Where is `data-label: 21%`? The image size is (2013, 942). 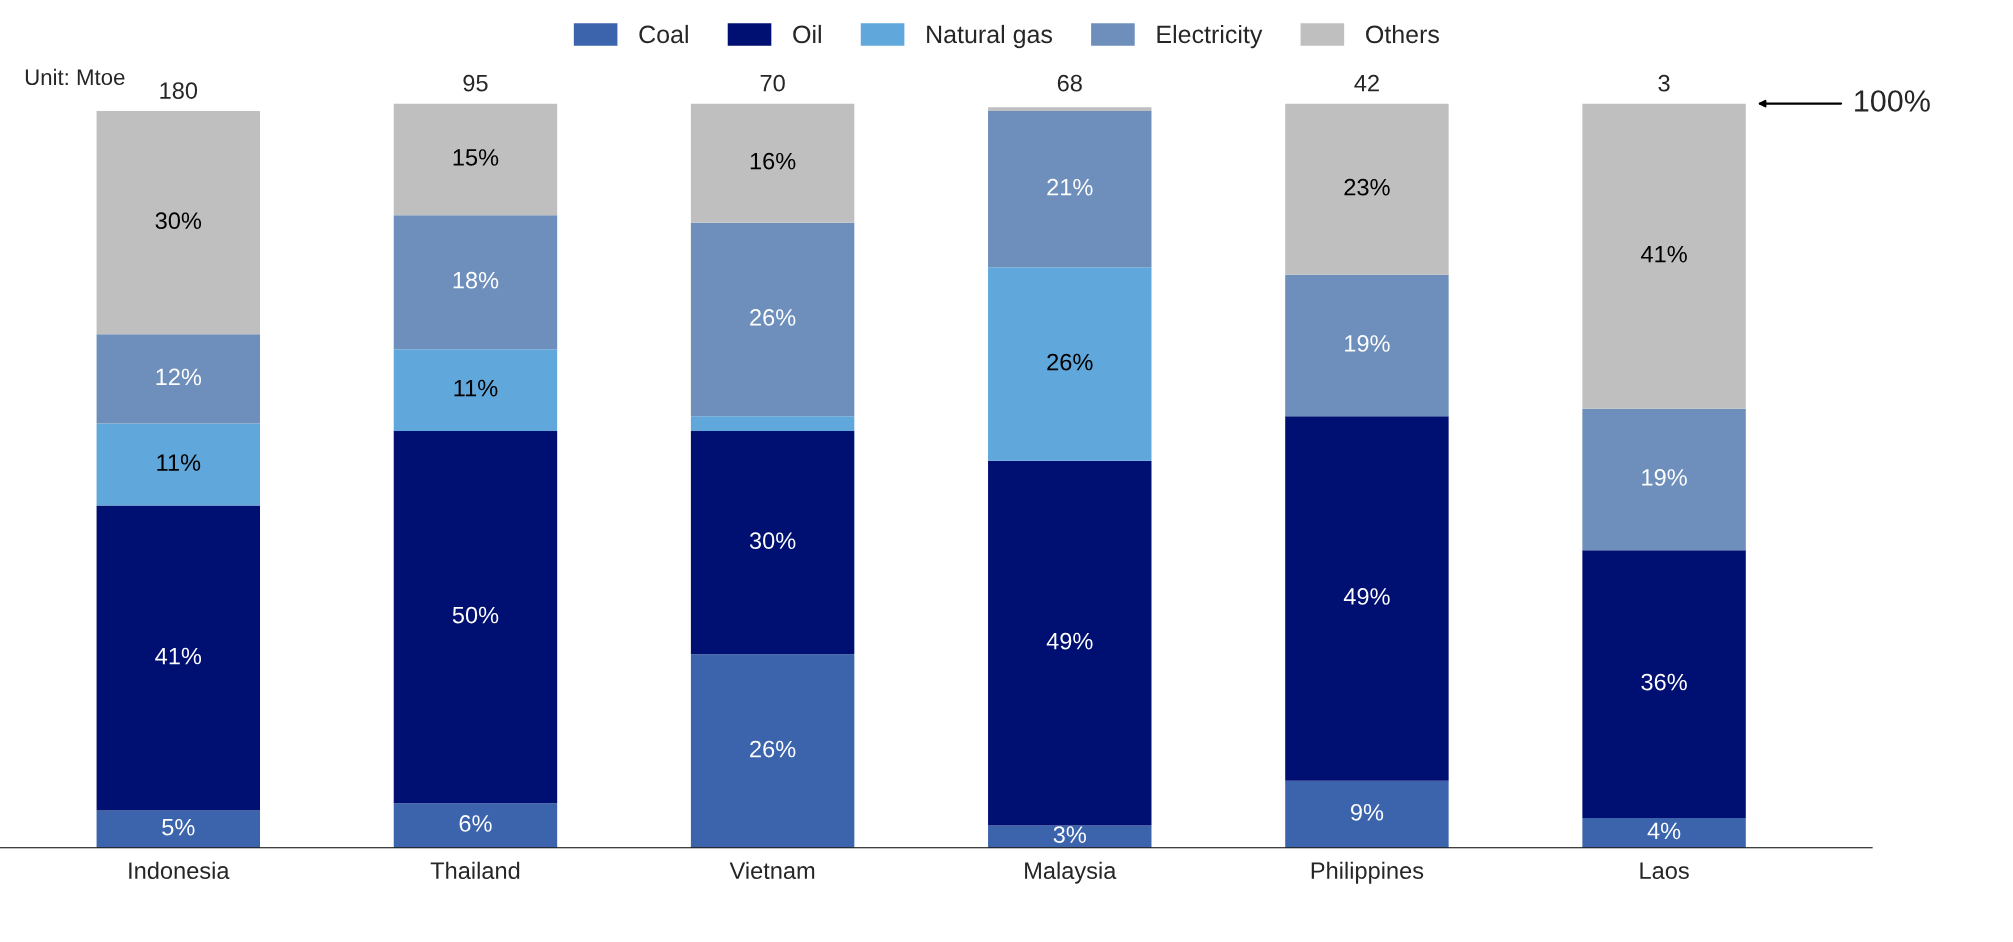 data-label: 21% is located at coordinates (1070, 187).